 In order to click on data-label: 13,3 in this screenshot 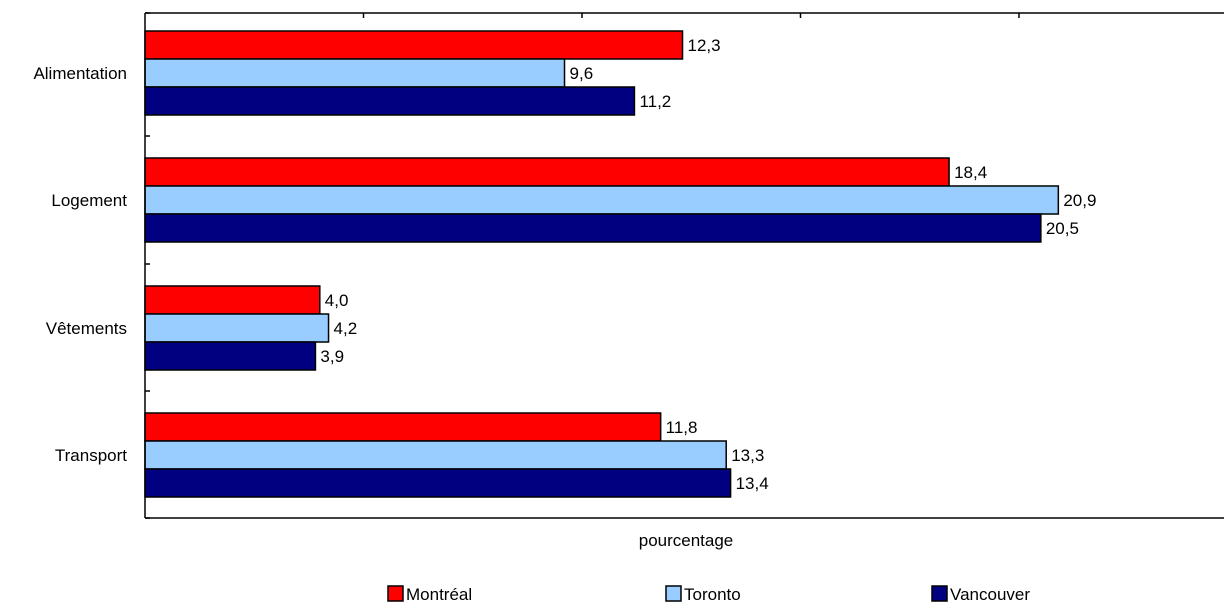, I will do `click(747, 455)`.